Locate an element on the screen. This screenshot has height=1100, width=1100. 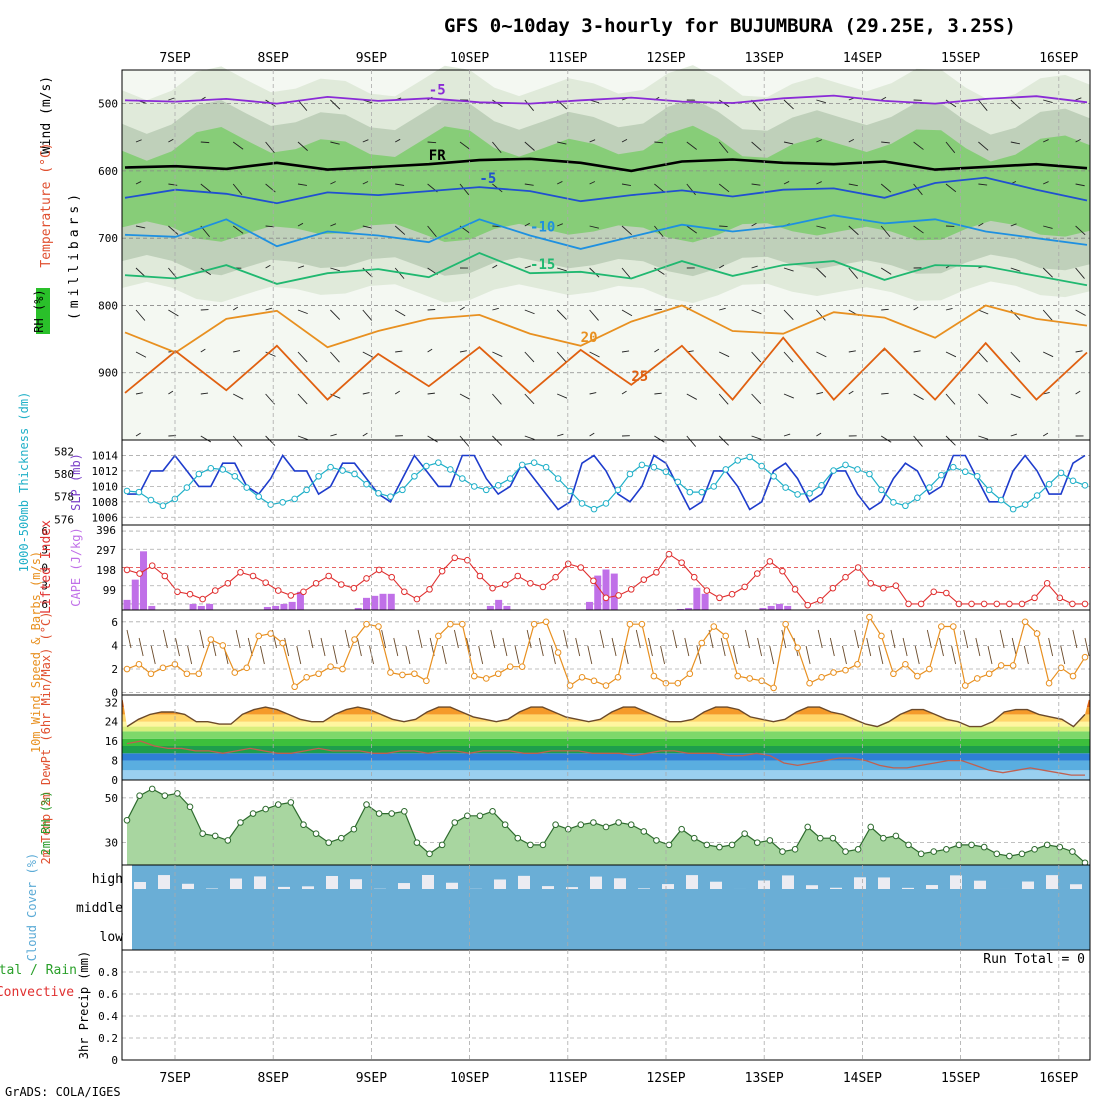
wind-side-label: Wind (m/s) is located at coordinates (46, 115).